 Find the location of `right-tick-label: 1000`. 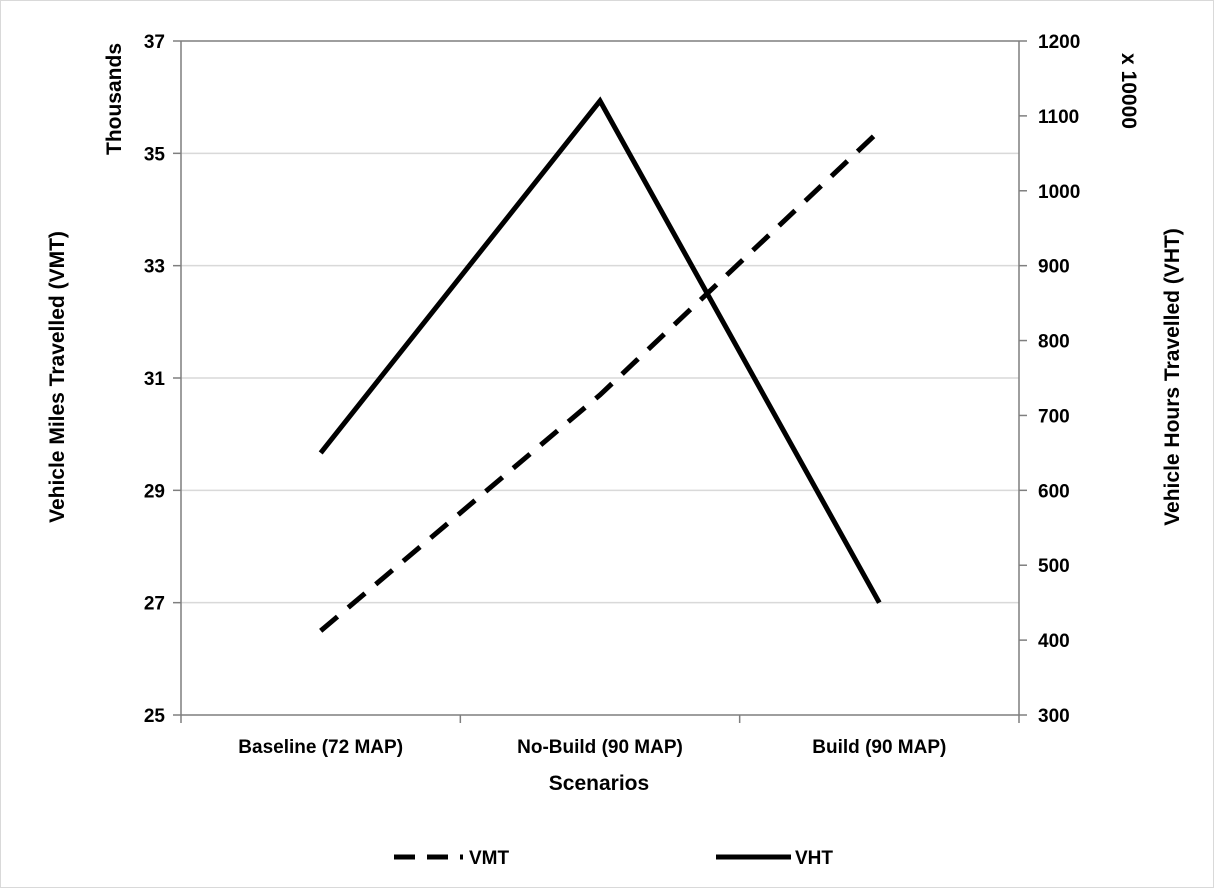

right-tick-label: 1000 is located at coordinates (1059, 192).